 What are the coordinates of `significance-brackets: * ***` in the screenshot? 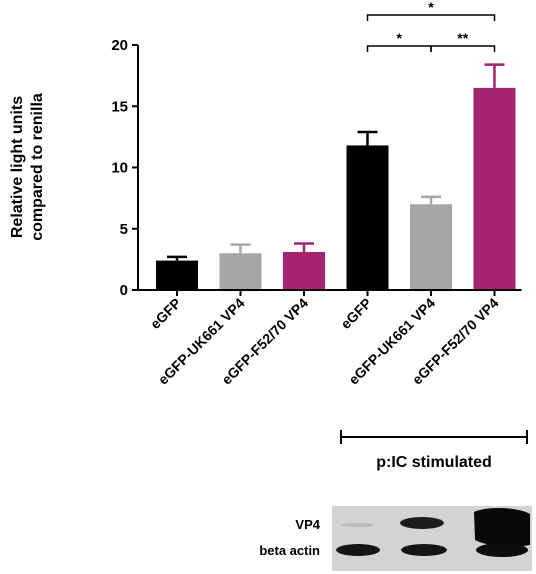 It's located at (431, 26).